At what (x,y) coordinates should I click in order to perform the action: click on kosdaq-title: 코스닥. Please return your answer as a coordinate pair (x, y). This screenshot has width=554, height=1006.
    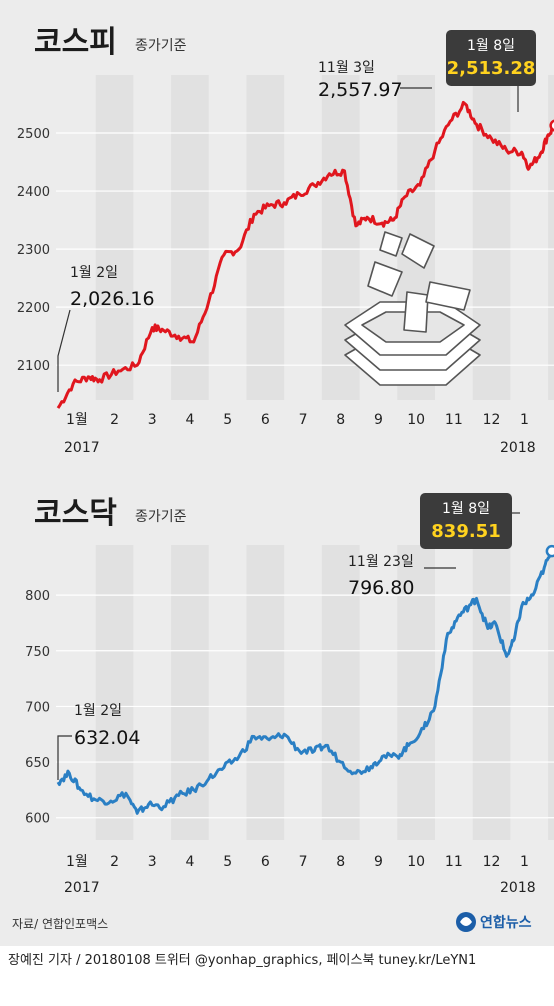
    Looking at the image, I should click on (75, 513).